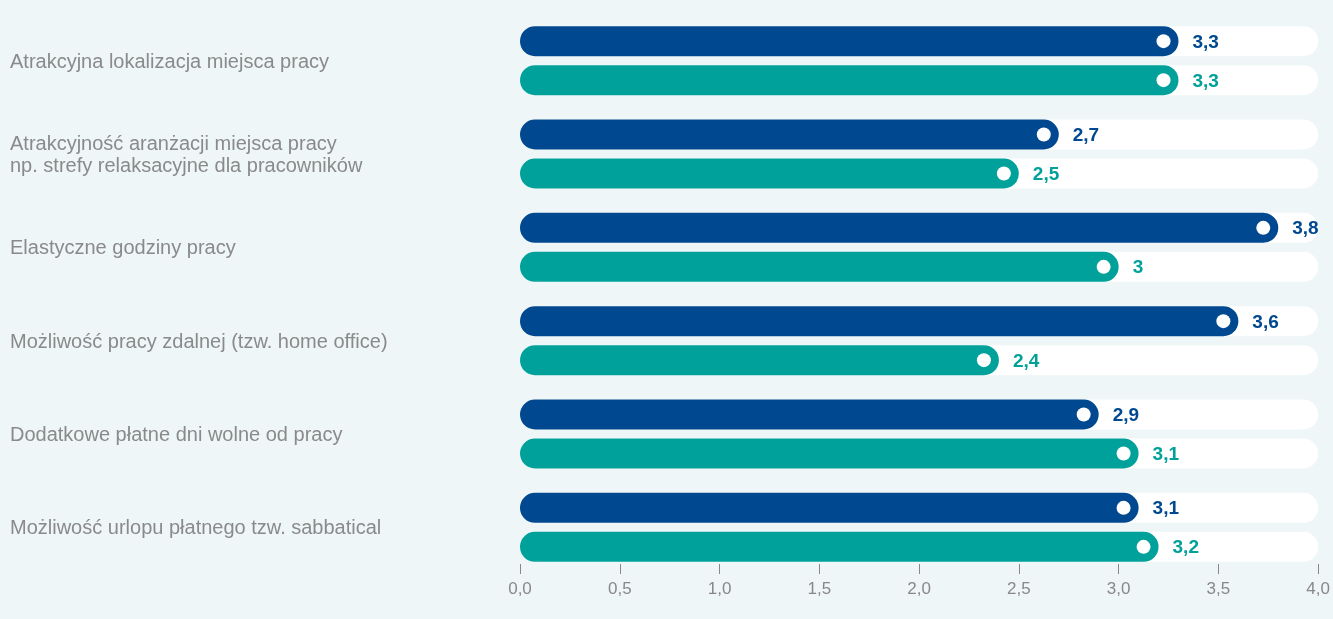 This screenshot has width=1333, height=619. Describe the element at coordinates (1318, 588) in the screenshot. I see `x-tick-label: 4,0` at that location.